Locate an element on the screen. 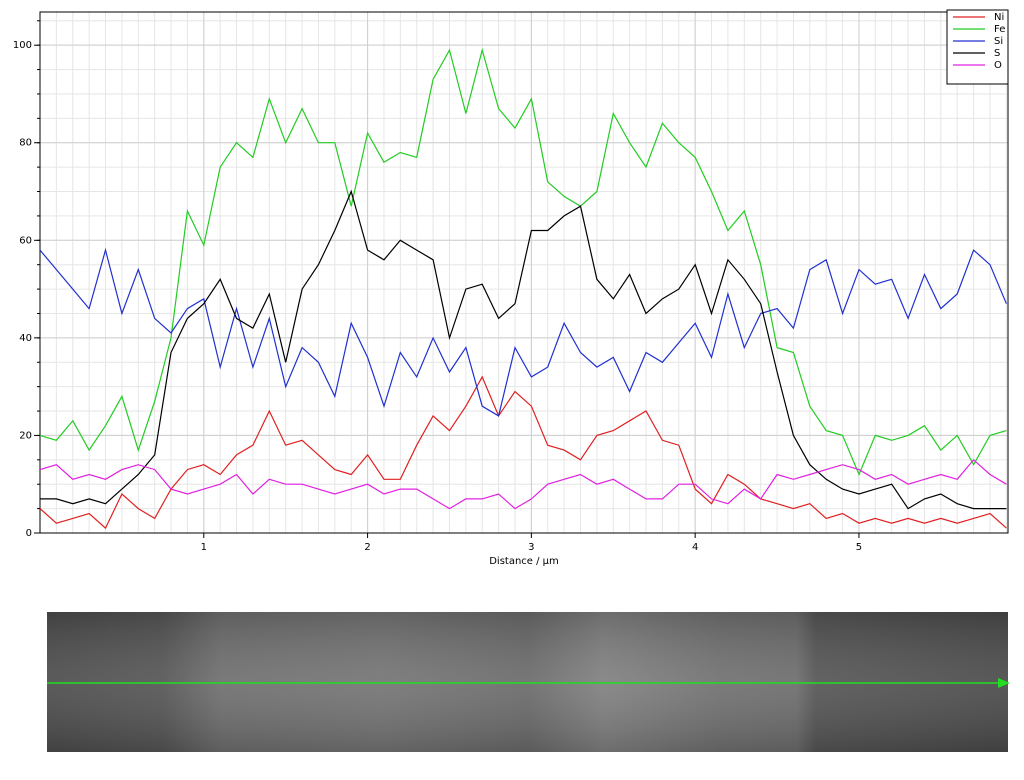  legend-label: Ni is located at coordinates (999, 17).